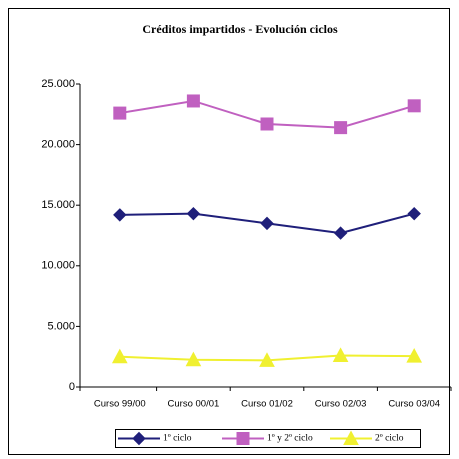  What do you see at coordinates (341, 404) in the screenshot?
I see `x-tick-label: Curso 02/03` at bounding box center [341, 404].